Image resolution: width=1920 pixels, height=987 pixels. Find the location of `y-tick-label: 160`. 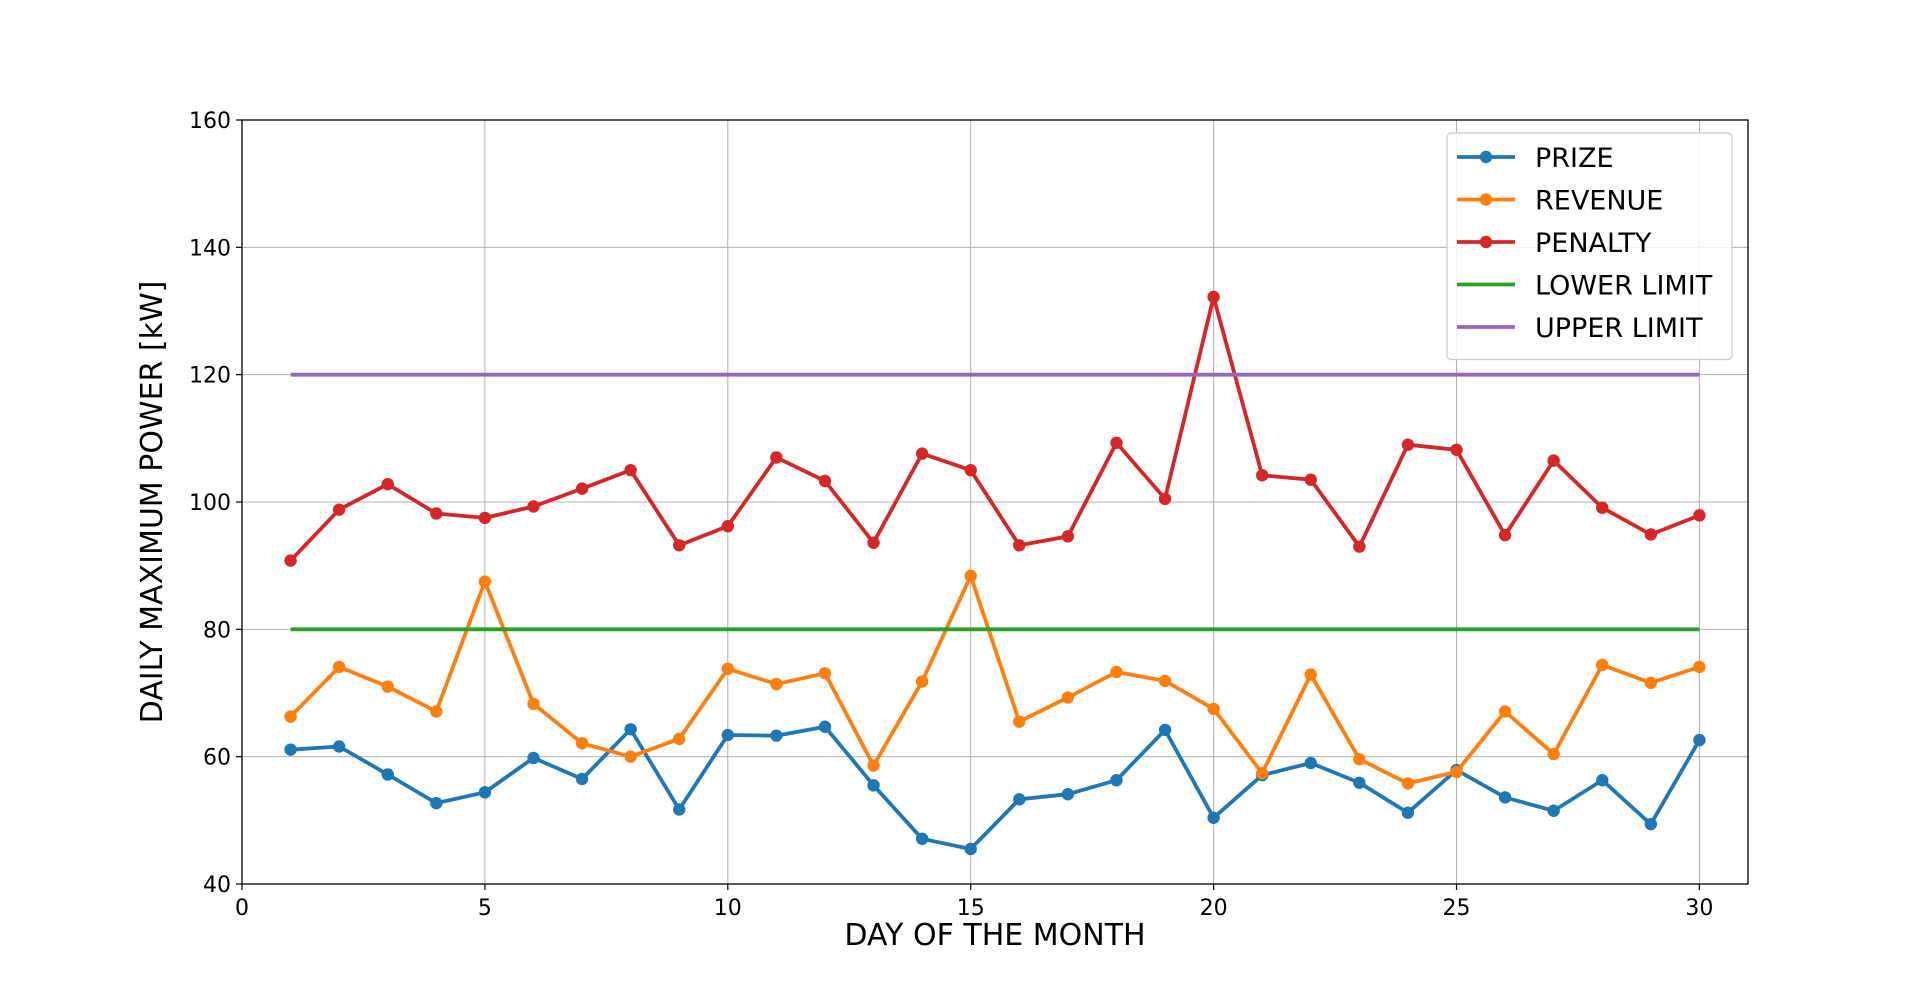

y-tick-label: 160 is located at coordinates (210, 121).